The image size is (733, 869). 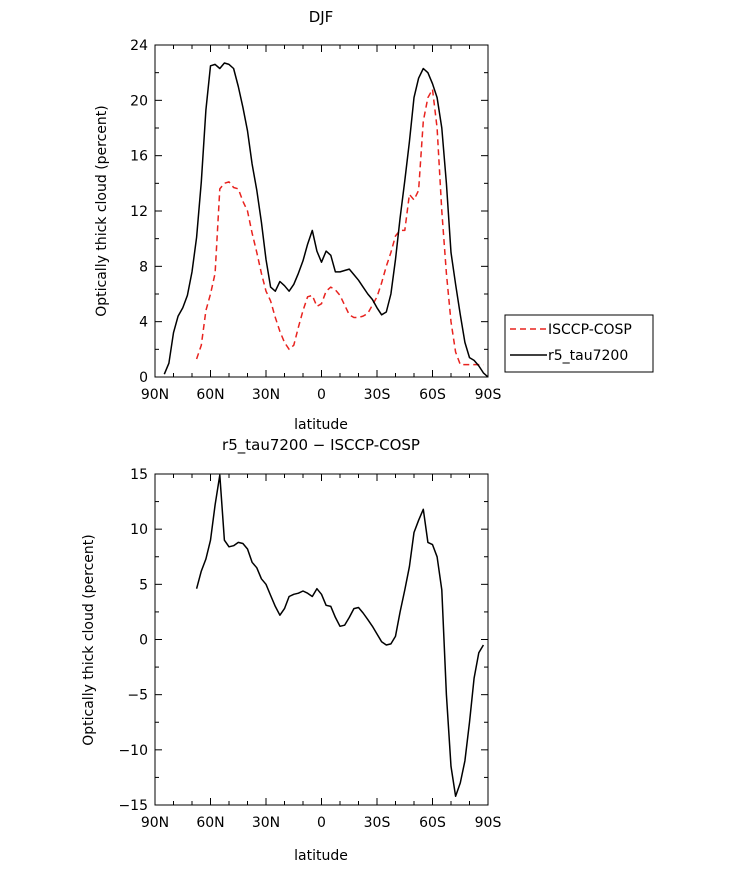 What do you see at coordinates (139, 46) in the screenshot?
I see `y-tick-label: 24` at bounding box center [139, 46].